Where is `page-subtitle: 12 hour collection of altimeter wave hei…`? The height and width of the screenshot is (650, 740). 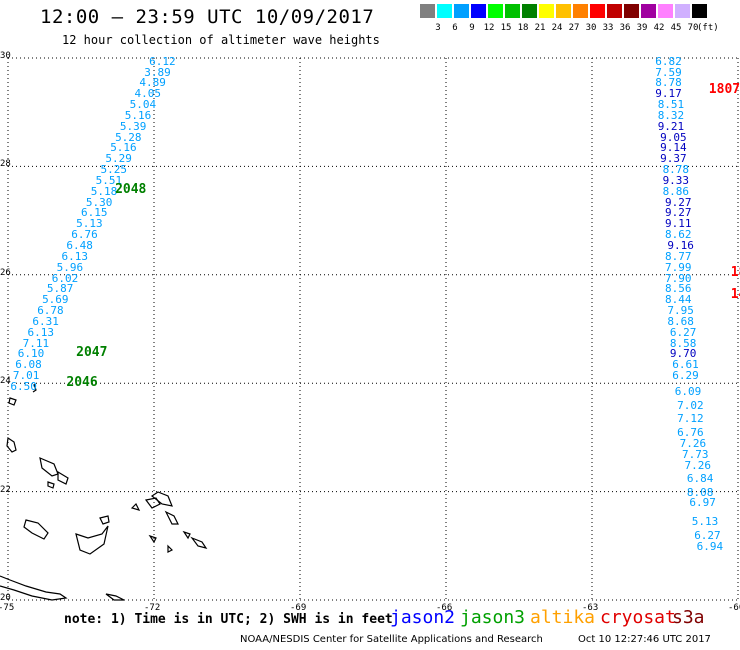
page-subtitle: 12 hour collection of altimeter wave hei… is located at coordinates (221, 40).